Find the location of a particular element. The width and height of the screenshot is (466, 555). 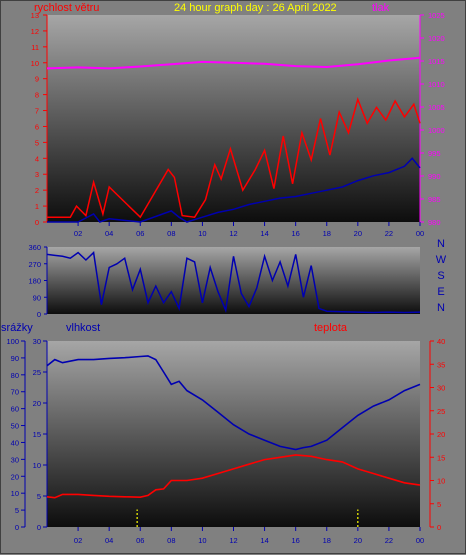

pressure-y-tick-label: 1010 is located at coordinates (436, 84).